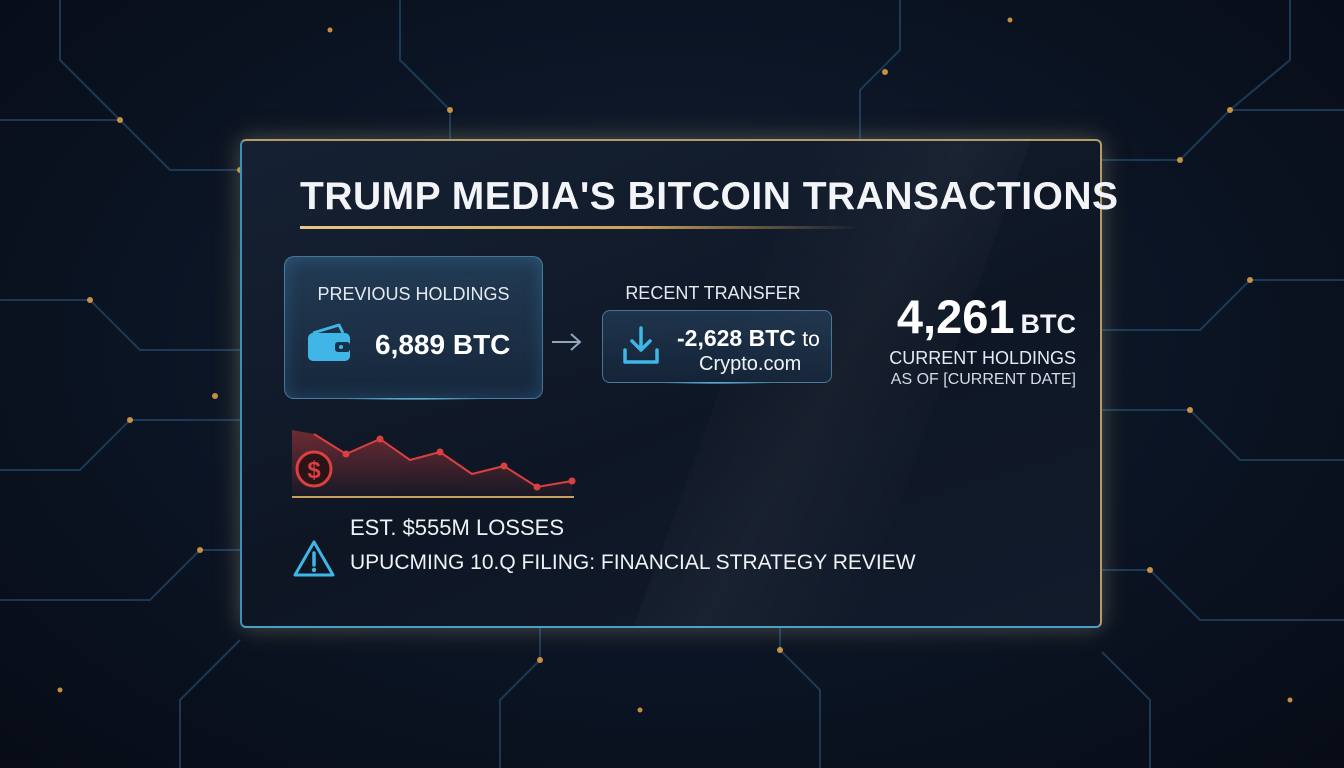 The width and height of the screenshot is (1344, 768). Describe the element at coordinates (983, 379) in the screenshot. I see `current-holdings-date: AS OF [CURRENT DATE]` at that location.